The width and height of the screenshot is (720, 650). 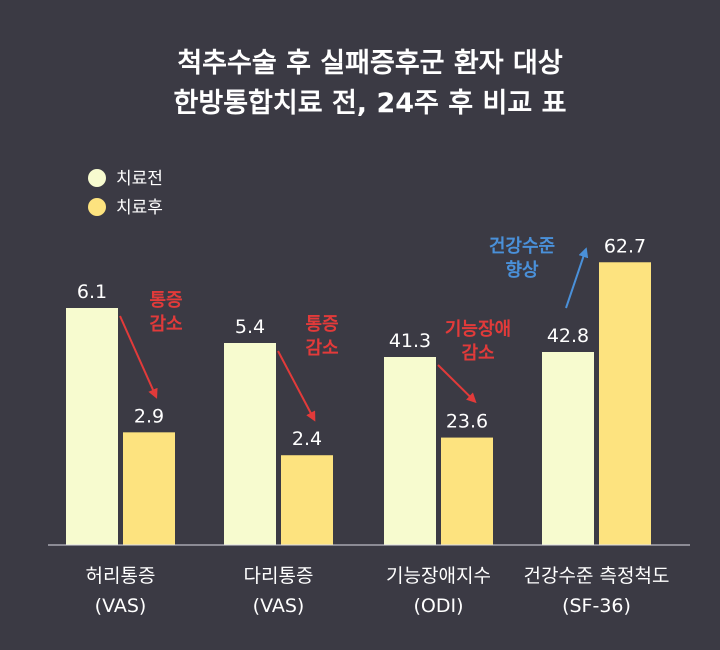 What do you see at coordinates (307, 439) in the screenshot?
I see `value-label-after: 2.4` at bounding box center [307, 439].